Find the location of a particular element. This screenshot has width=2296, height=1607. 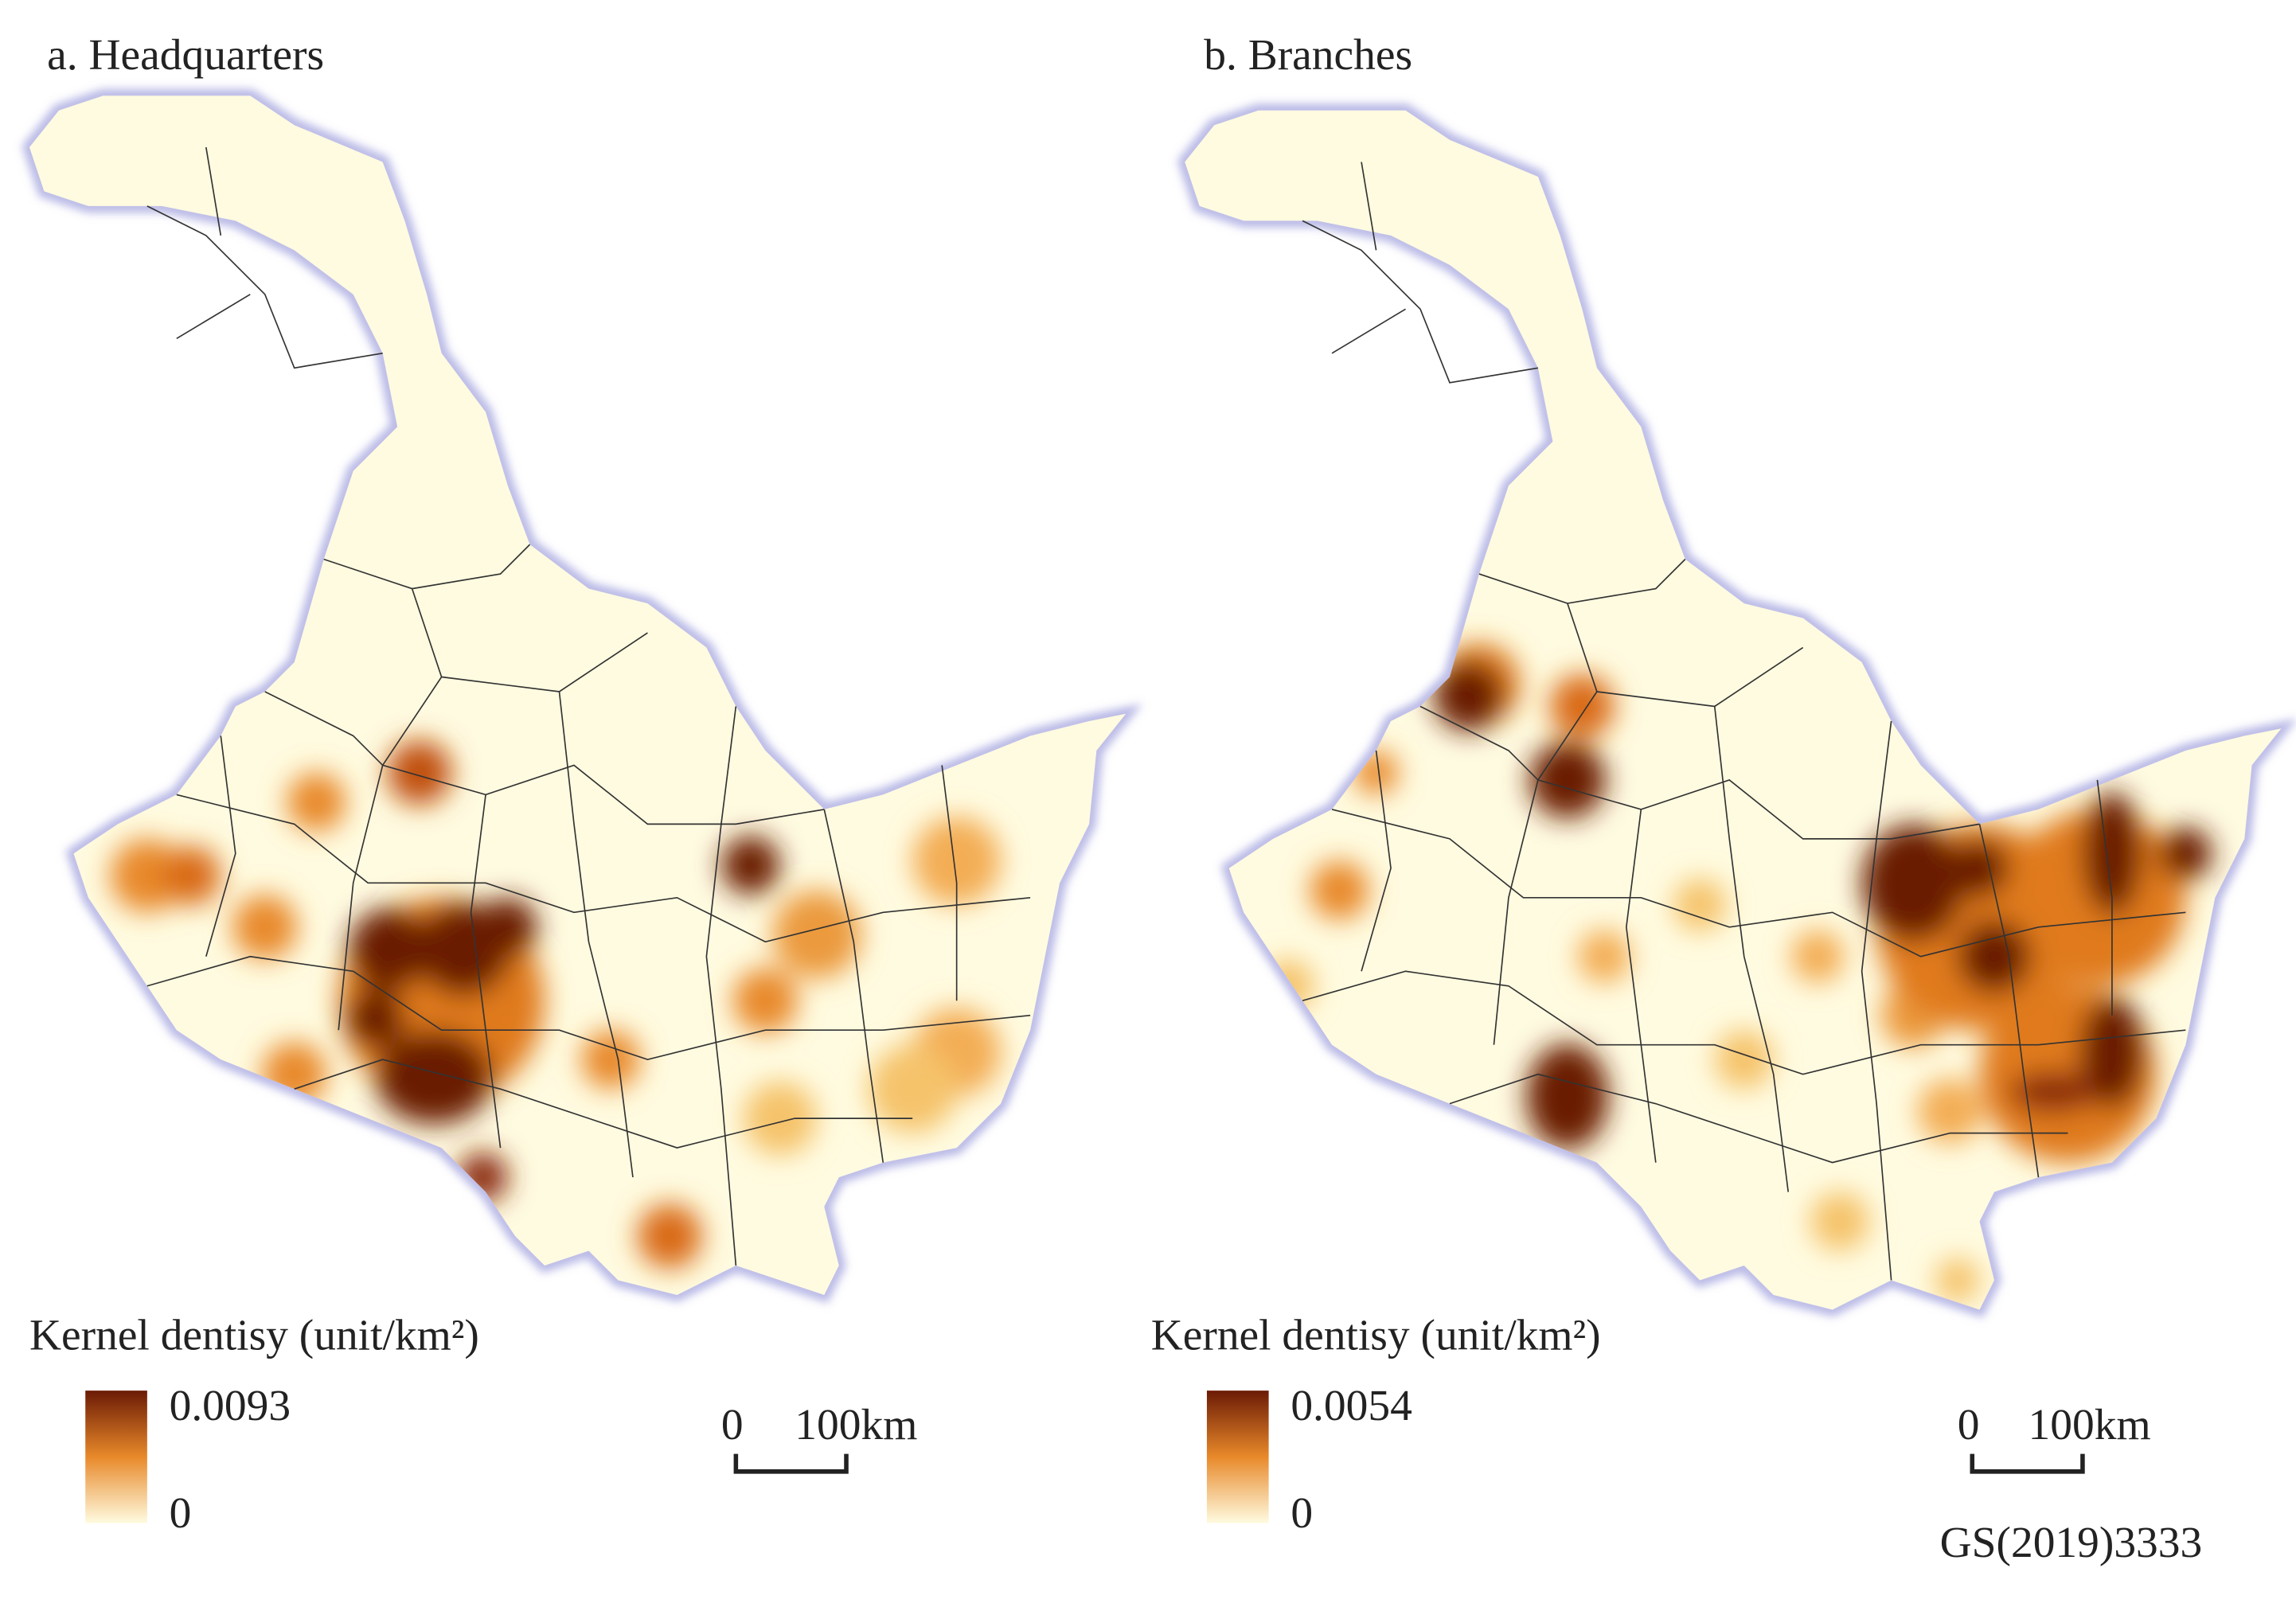

density-surface is located at coordinates (556, 1004).